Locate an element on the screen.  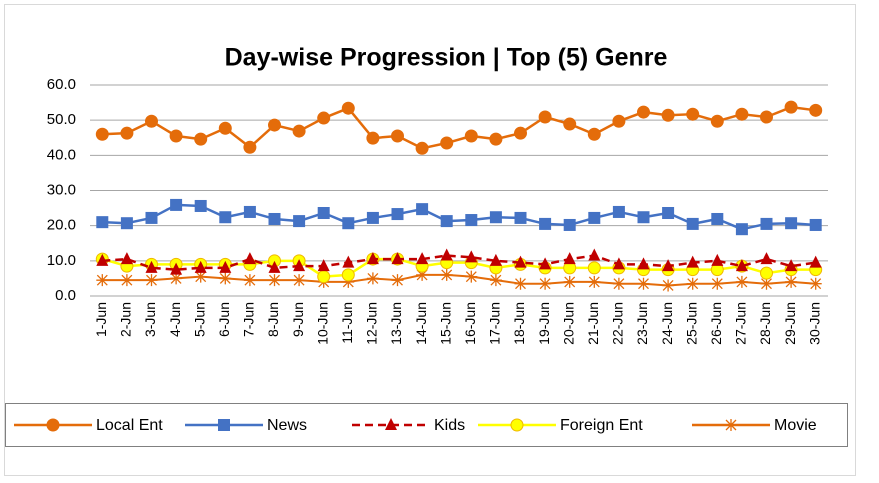
y-tick-label: 30.0 is located at coordinates (61, 189).